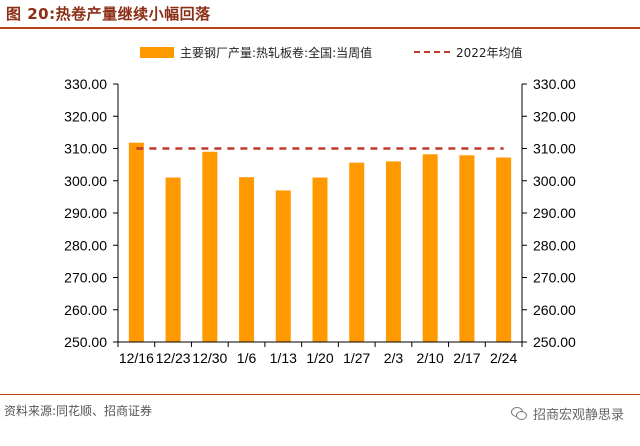 Image resolution: width=640 pixels, height=446 pixels. What do you see at coordinates (320, 394) in the screenshot?
I see `footer-divider` at bounding box center [320, 394].